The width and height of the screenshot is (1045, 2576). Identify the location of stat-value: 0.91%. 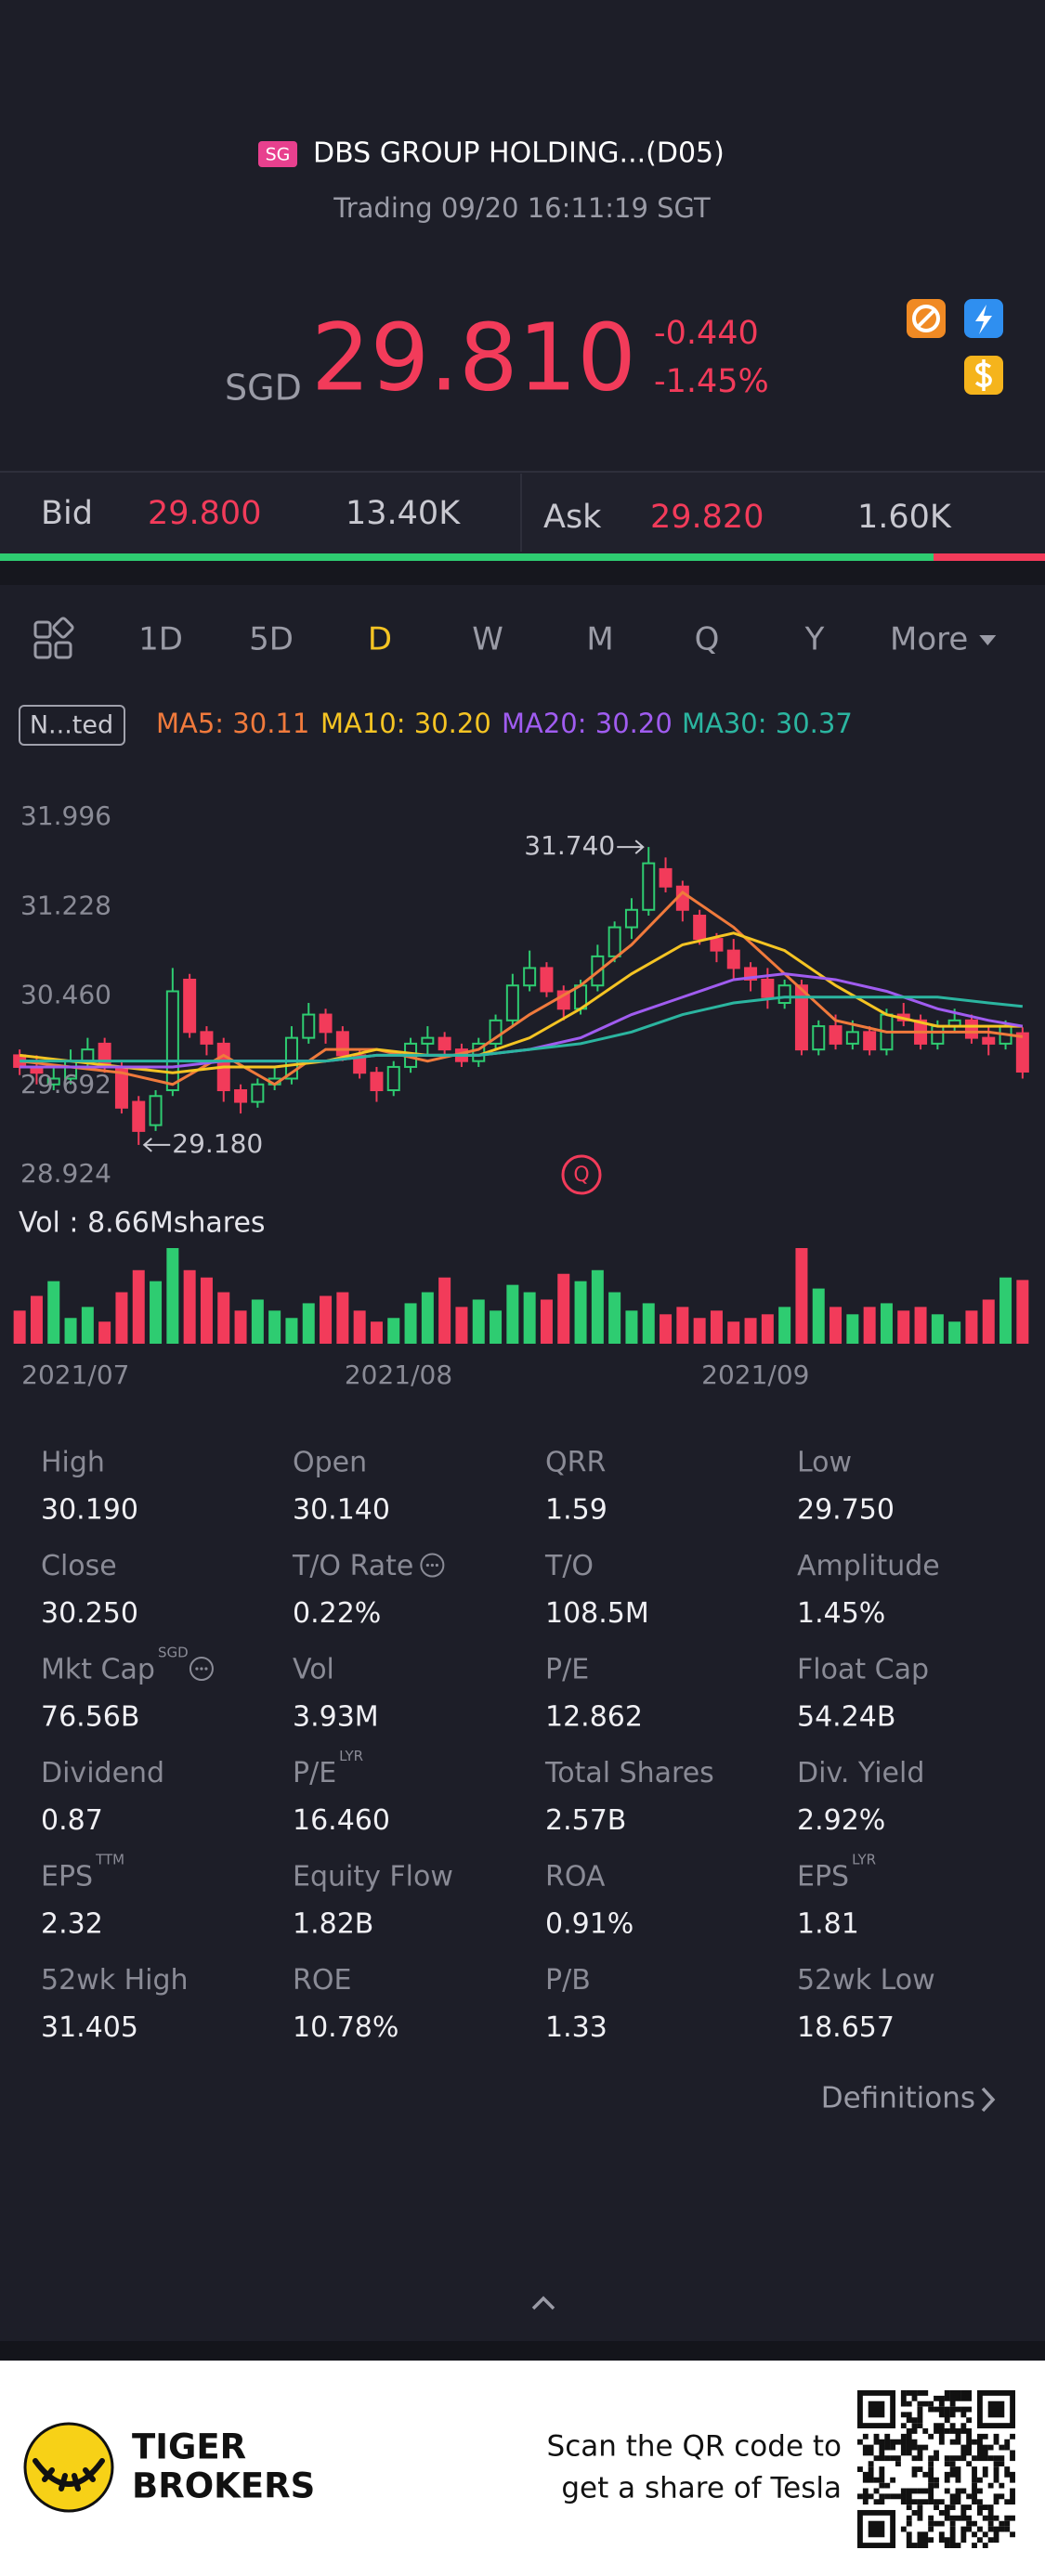
(589, 1925).